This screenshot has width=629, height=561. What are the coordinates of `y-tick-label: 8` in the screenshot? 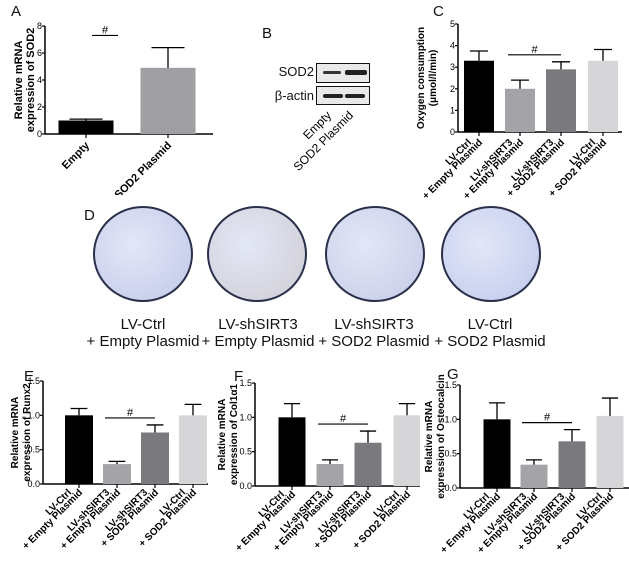 It's located at (39, 26).